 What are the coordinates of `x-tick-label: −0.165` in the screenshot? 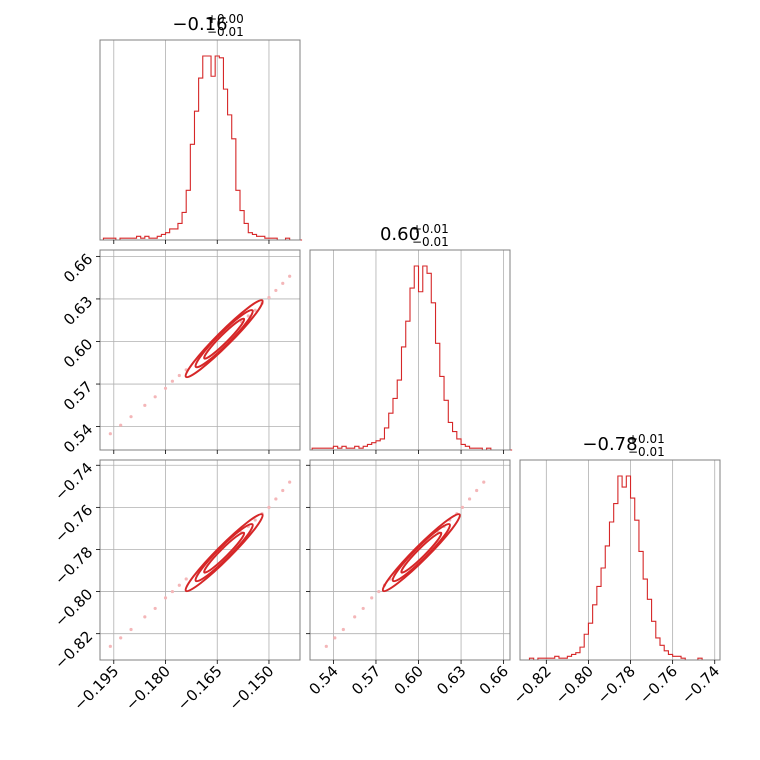 It's located at (200, 688).